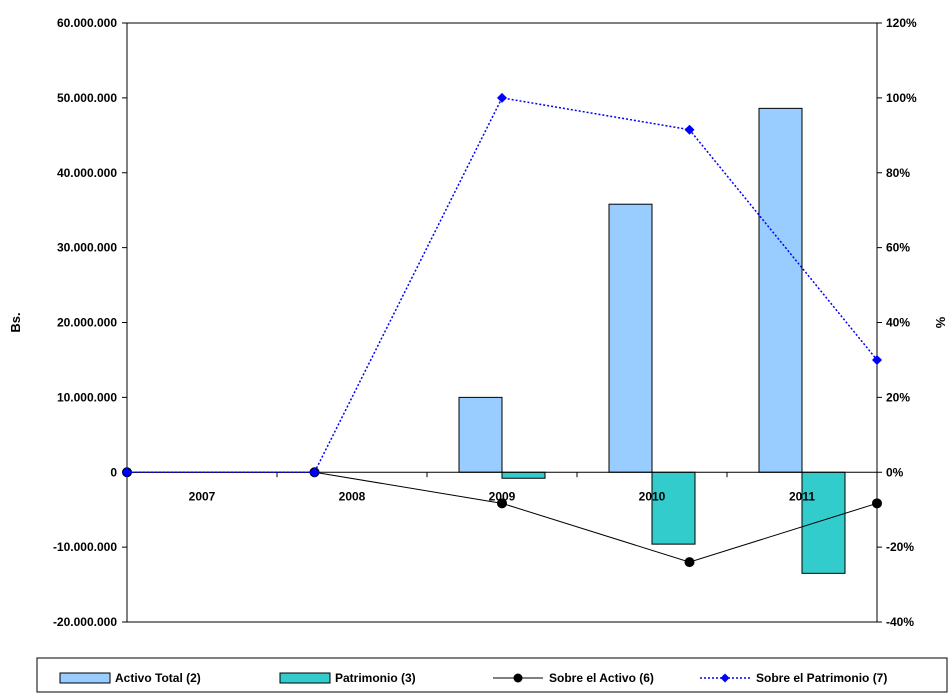 The width and height of the screenshot is (949, 693). I want to click on y-right-tick-label: 40%, so click(898, 323).